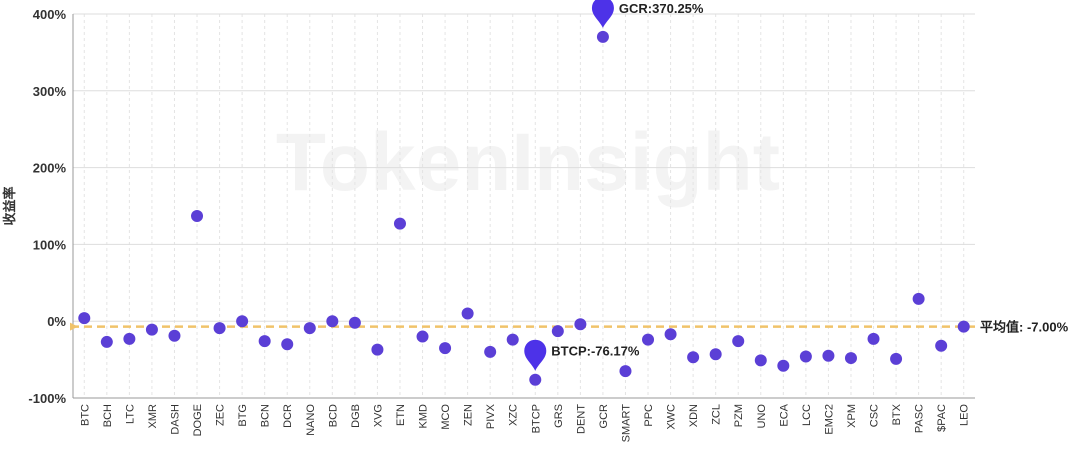  Describe the element at coordinates (221, 415) in the screenshot. I see `x-tick-label: ZEC` at that location.